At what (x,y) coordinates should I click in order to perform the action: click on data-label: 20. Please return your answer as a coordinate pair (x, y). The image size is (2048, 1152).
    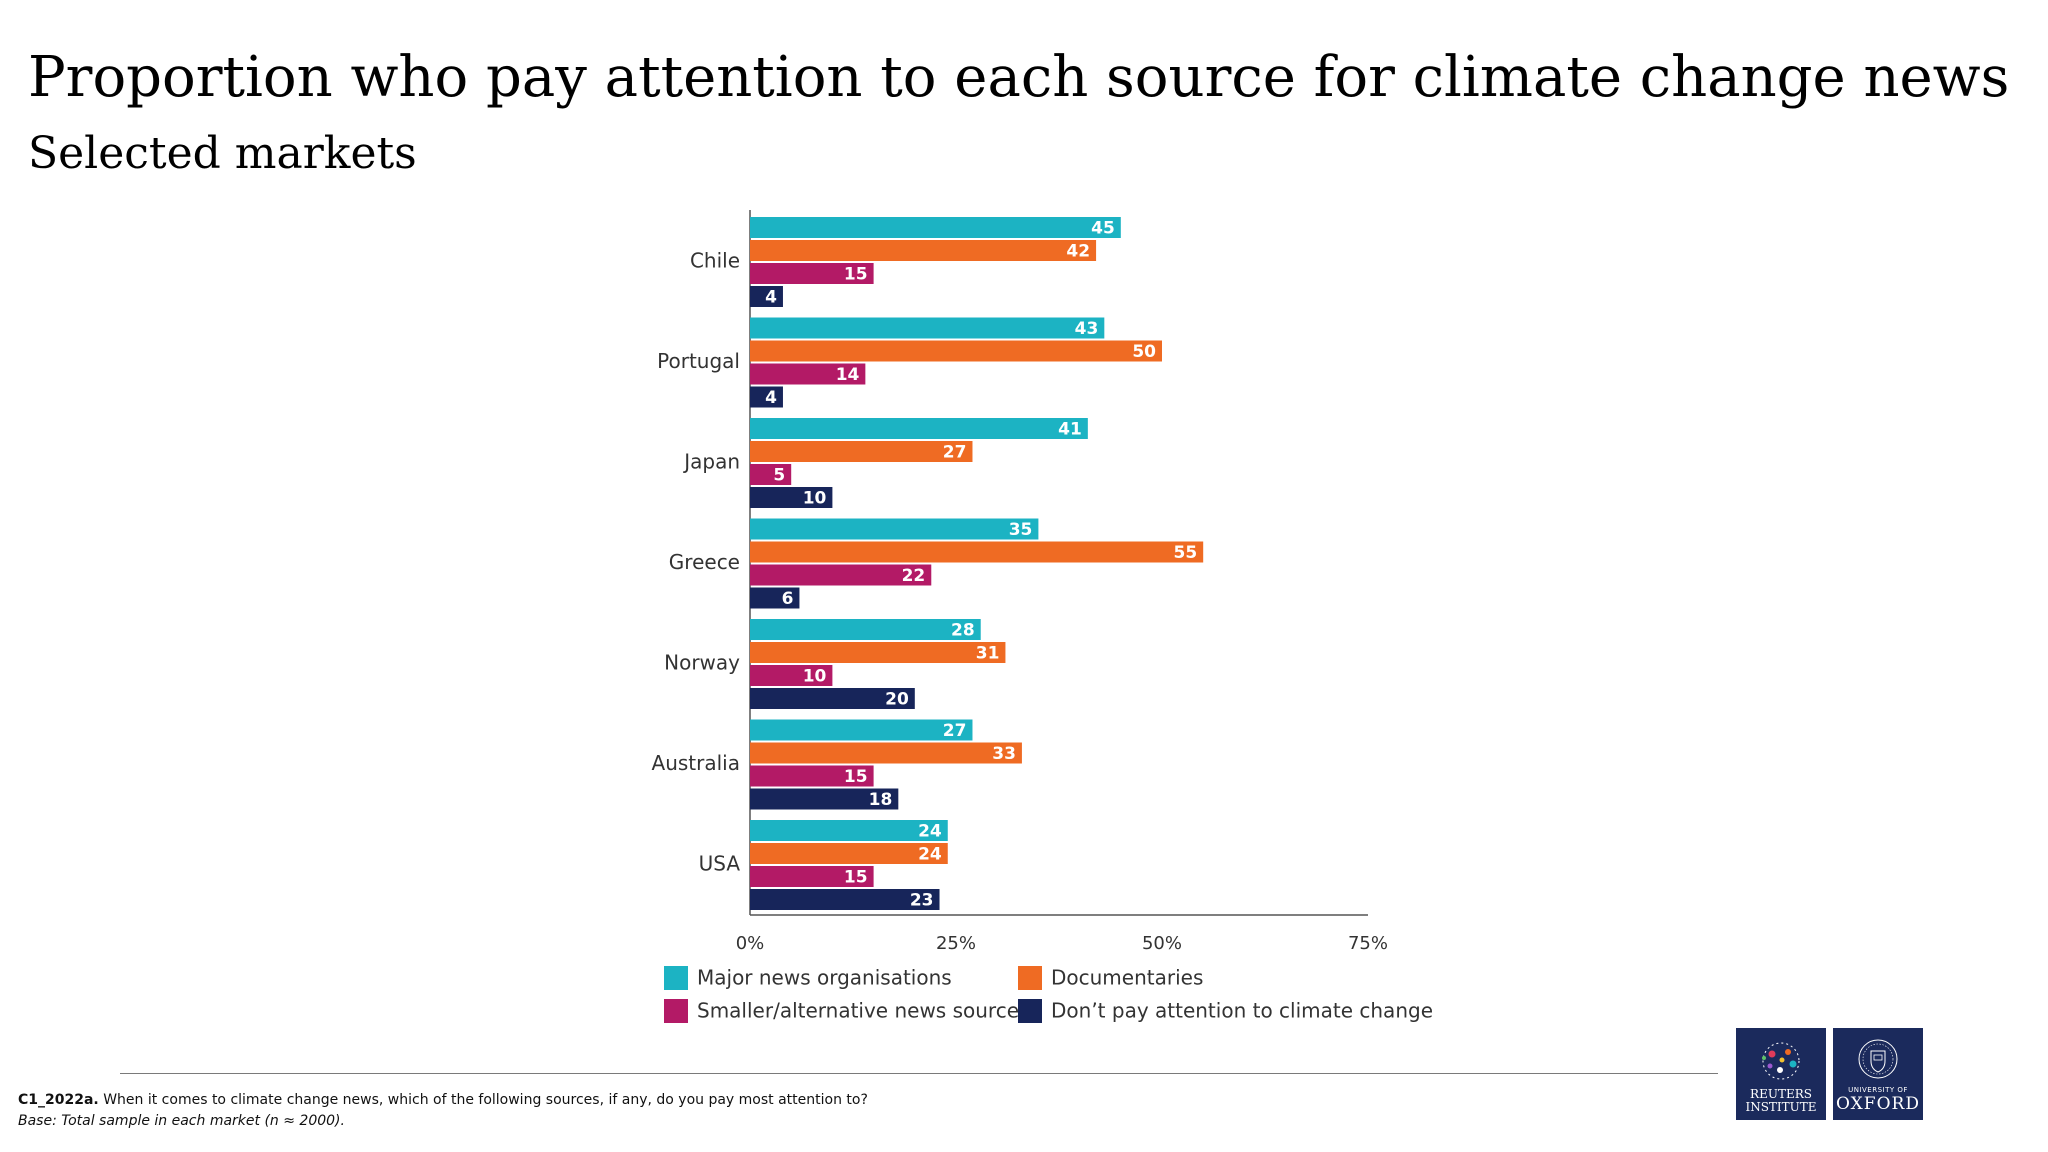
    Looking at the image, I should click on (897, 700).